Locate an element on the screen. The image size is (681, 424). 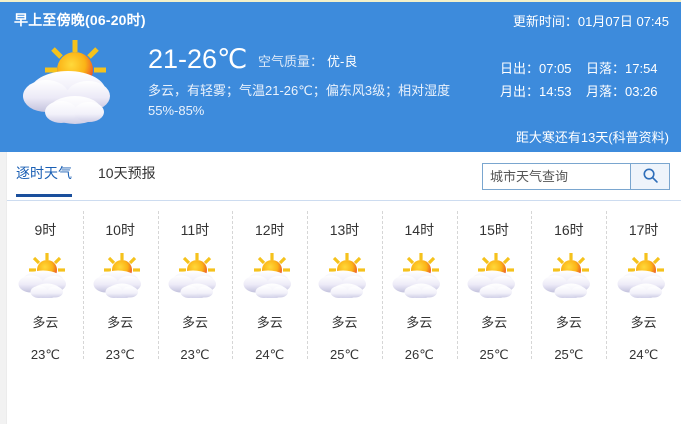
search-button is located at coordinates (650, 176).